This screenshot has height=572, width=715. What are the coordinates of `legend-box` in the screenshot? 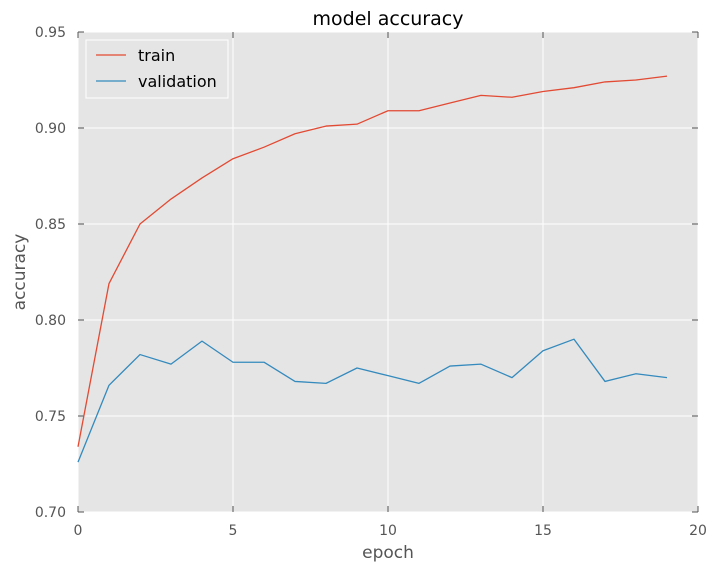 It's located at (157, 69).